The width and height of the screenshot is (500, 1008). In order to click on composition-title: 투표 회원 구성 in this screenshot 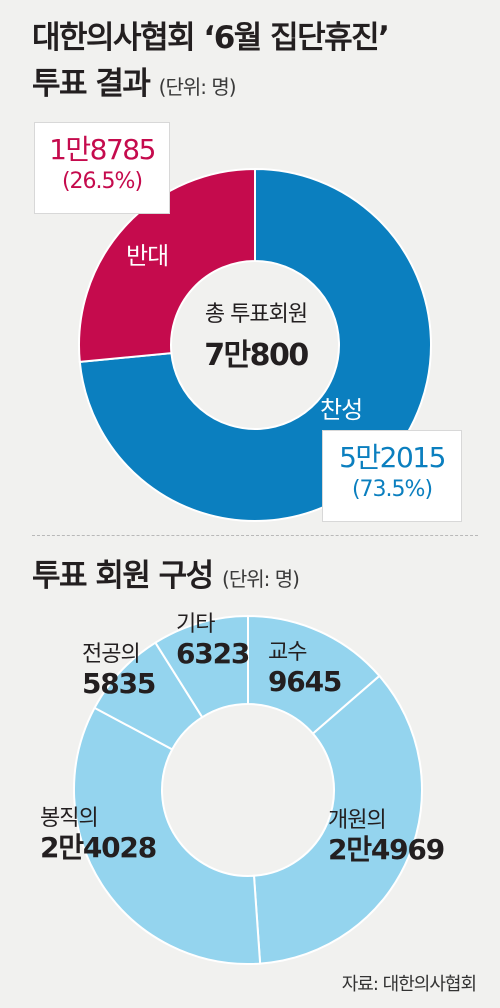, I will do `click(123, 576)`.